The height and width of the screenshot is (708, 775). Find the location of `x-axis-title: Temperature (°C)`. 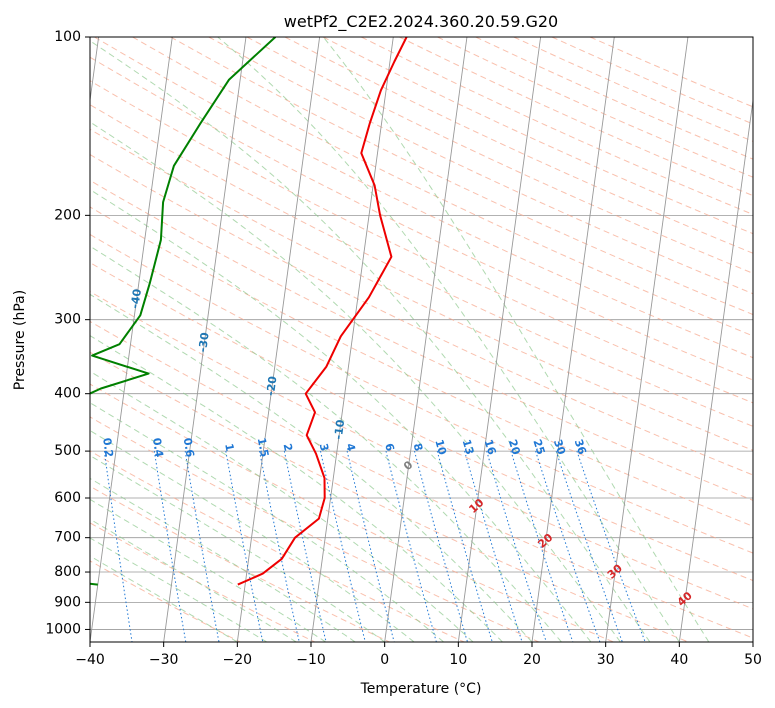

x-axis-title: Temperature (°C) is located at coordinates (421, 689).